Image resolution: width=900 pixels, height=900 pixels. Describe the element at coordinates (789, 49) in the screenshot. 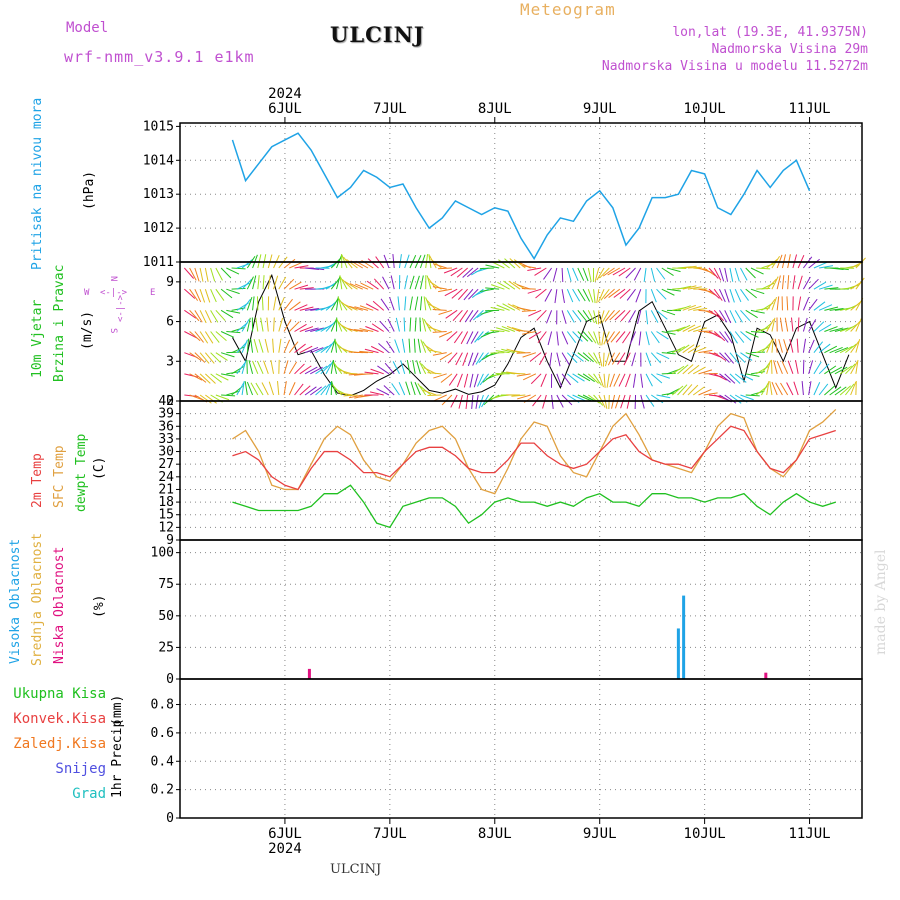

I see `altitude-label: Nadmorska Visina 29m` at that location.